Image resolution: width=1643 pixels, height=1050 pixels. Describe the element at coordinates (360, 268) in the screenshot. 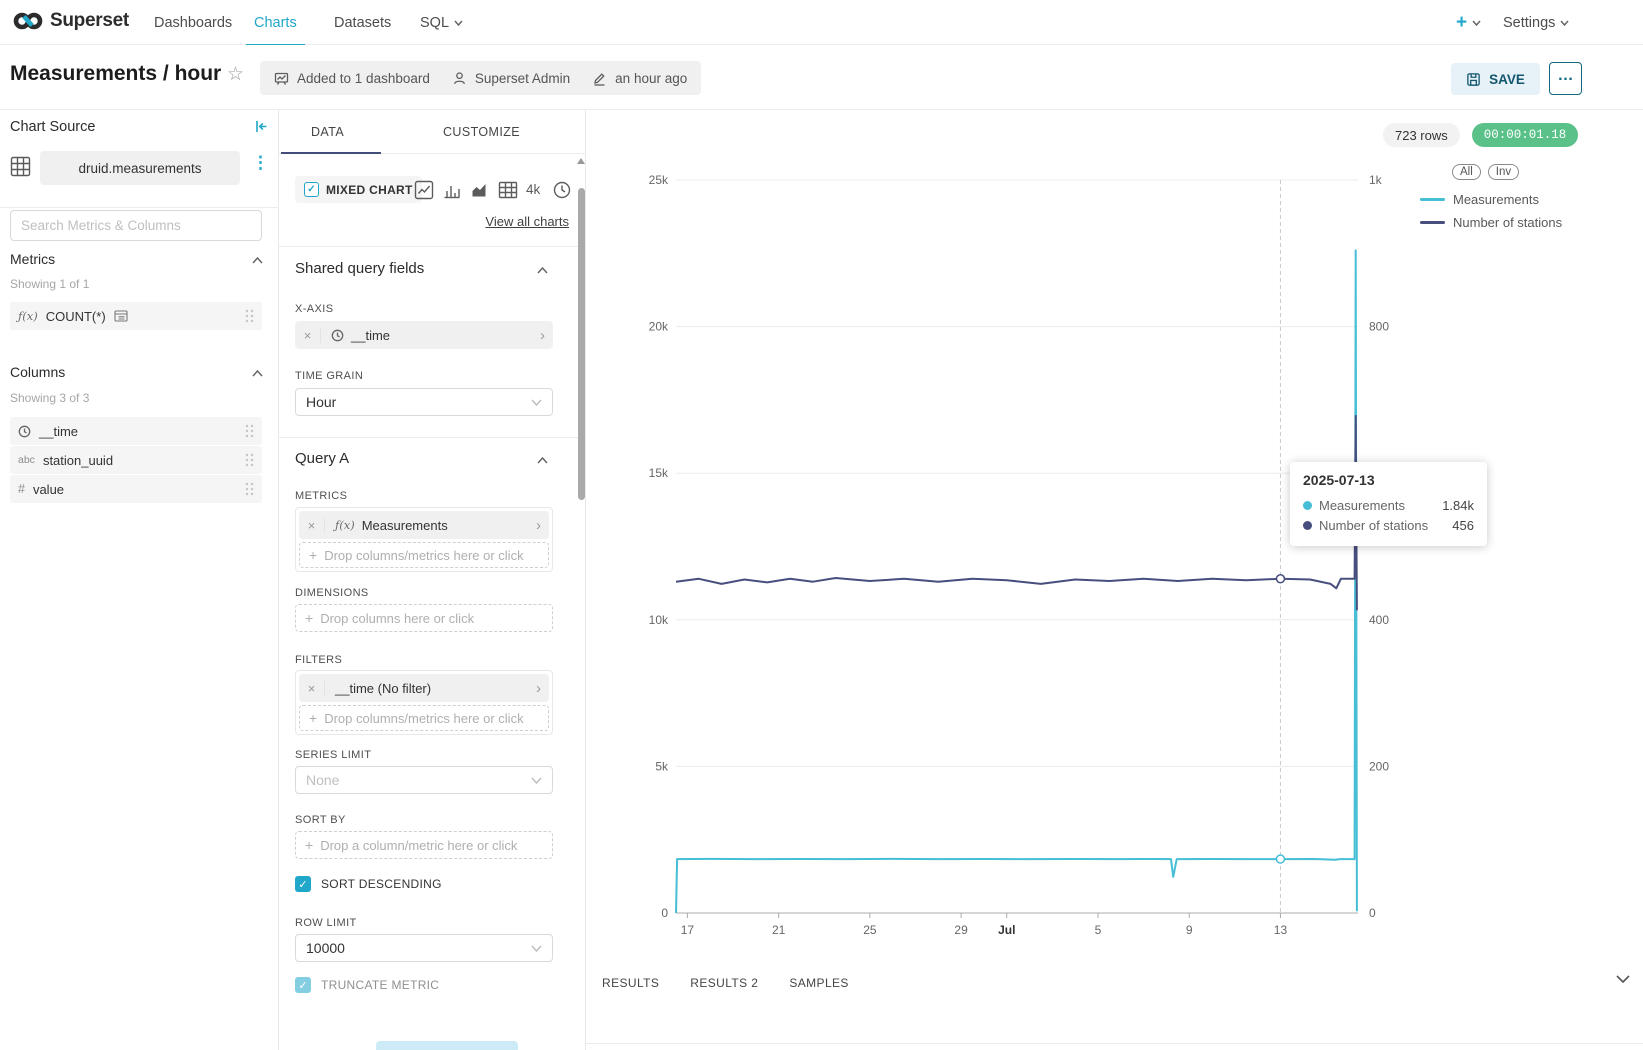

I see `shared-query-fields-title: Shared query fields` at that location.